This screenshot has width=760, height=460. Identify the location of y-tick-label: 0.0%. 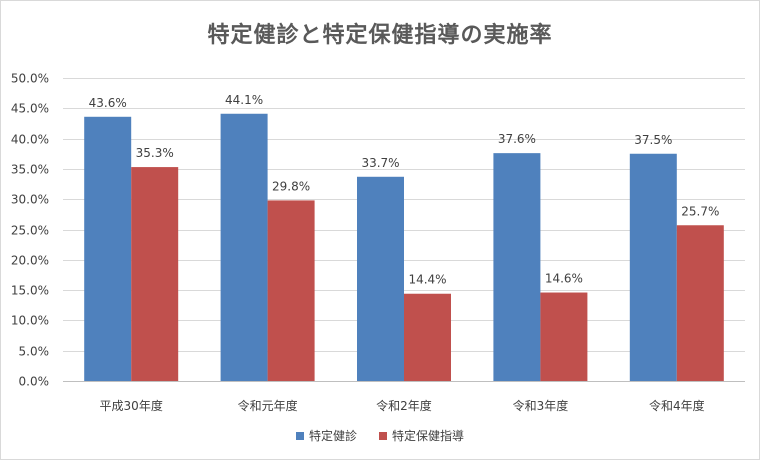
(34, 382).